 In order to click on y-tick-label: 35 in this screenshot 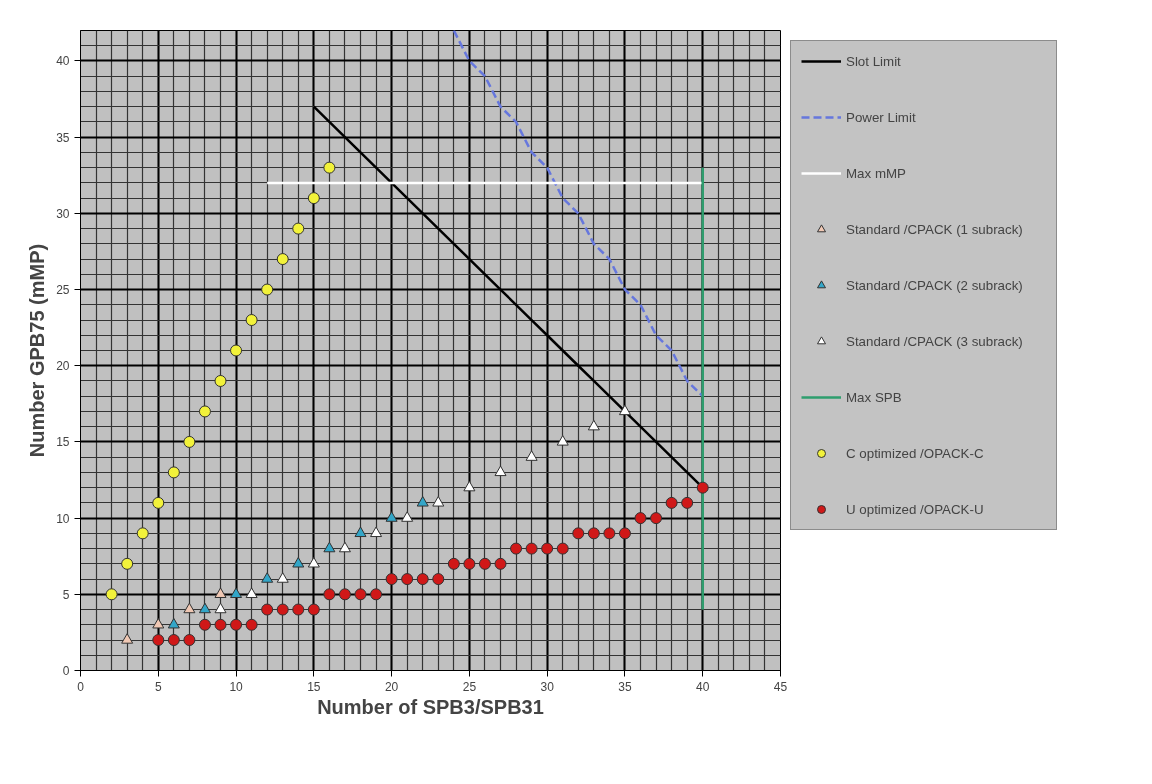, I will do `click(63, 137)`.